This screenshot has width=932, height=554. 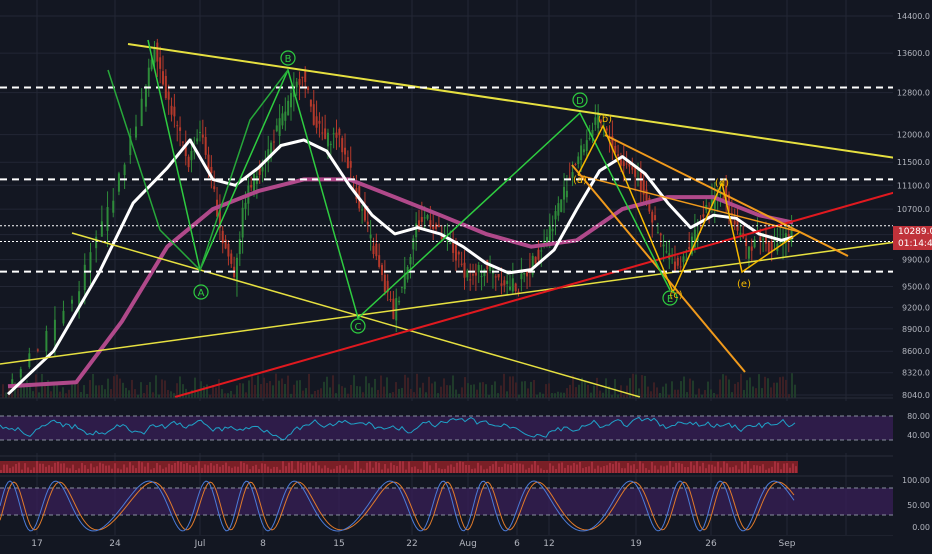 I want to click on wave-d-marker, so click(x=580, y=100).